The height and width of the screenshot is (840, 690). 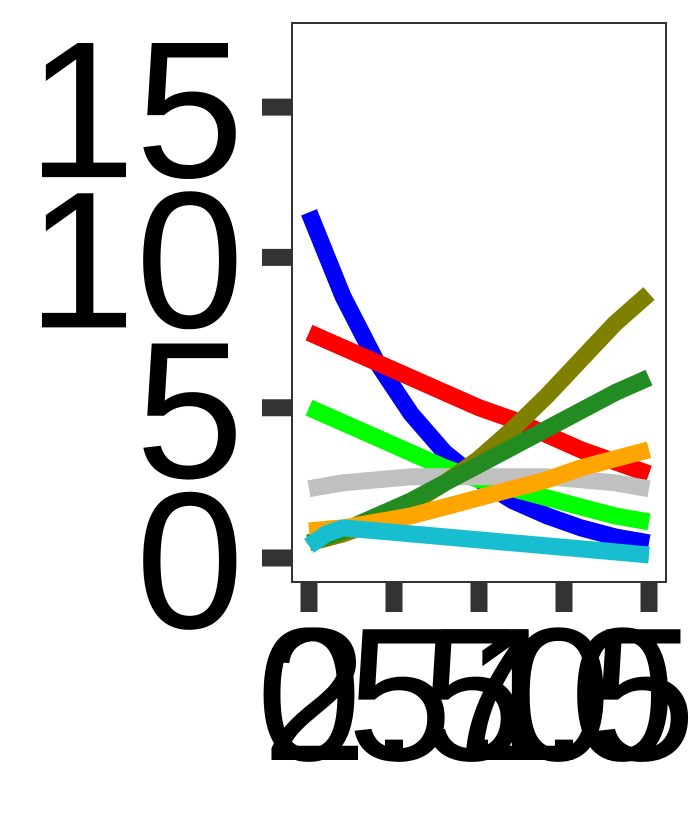 I want to click on x-tick-label: 0, so click(x=309, y=695).